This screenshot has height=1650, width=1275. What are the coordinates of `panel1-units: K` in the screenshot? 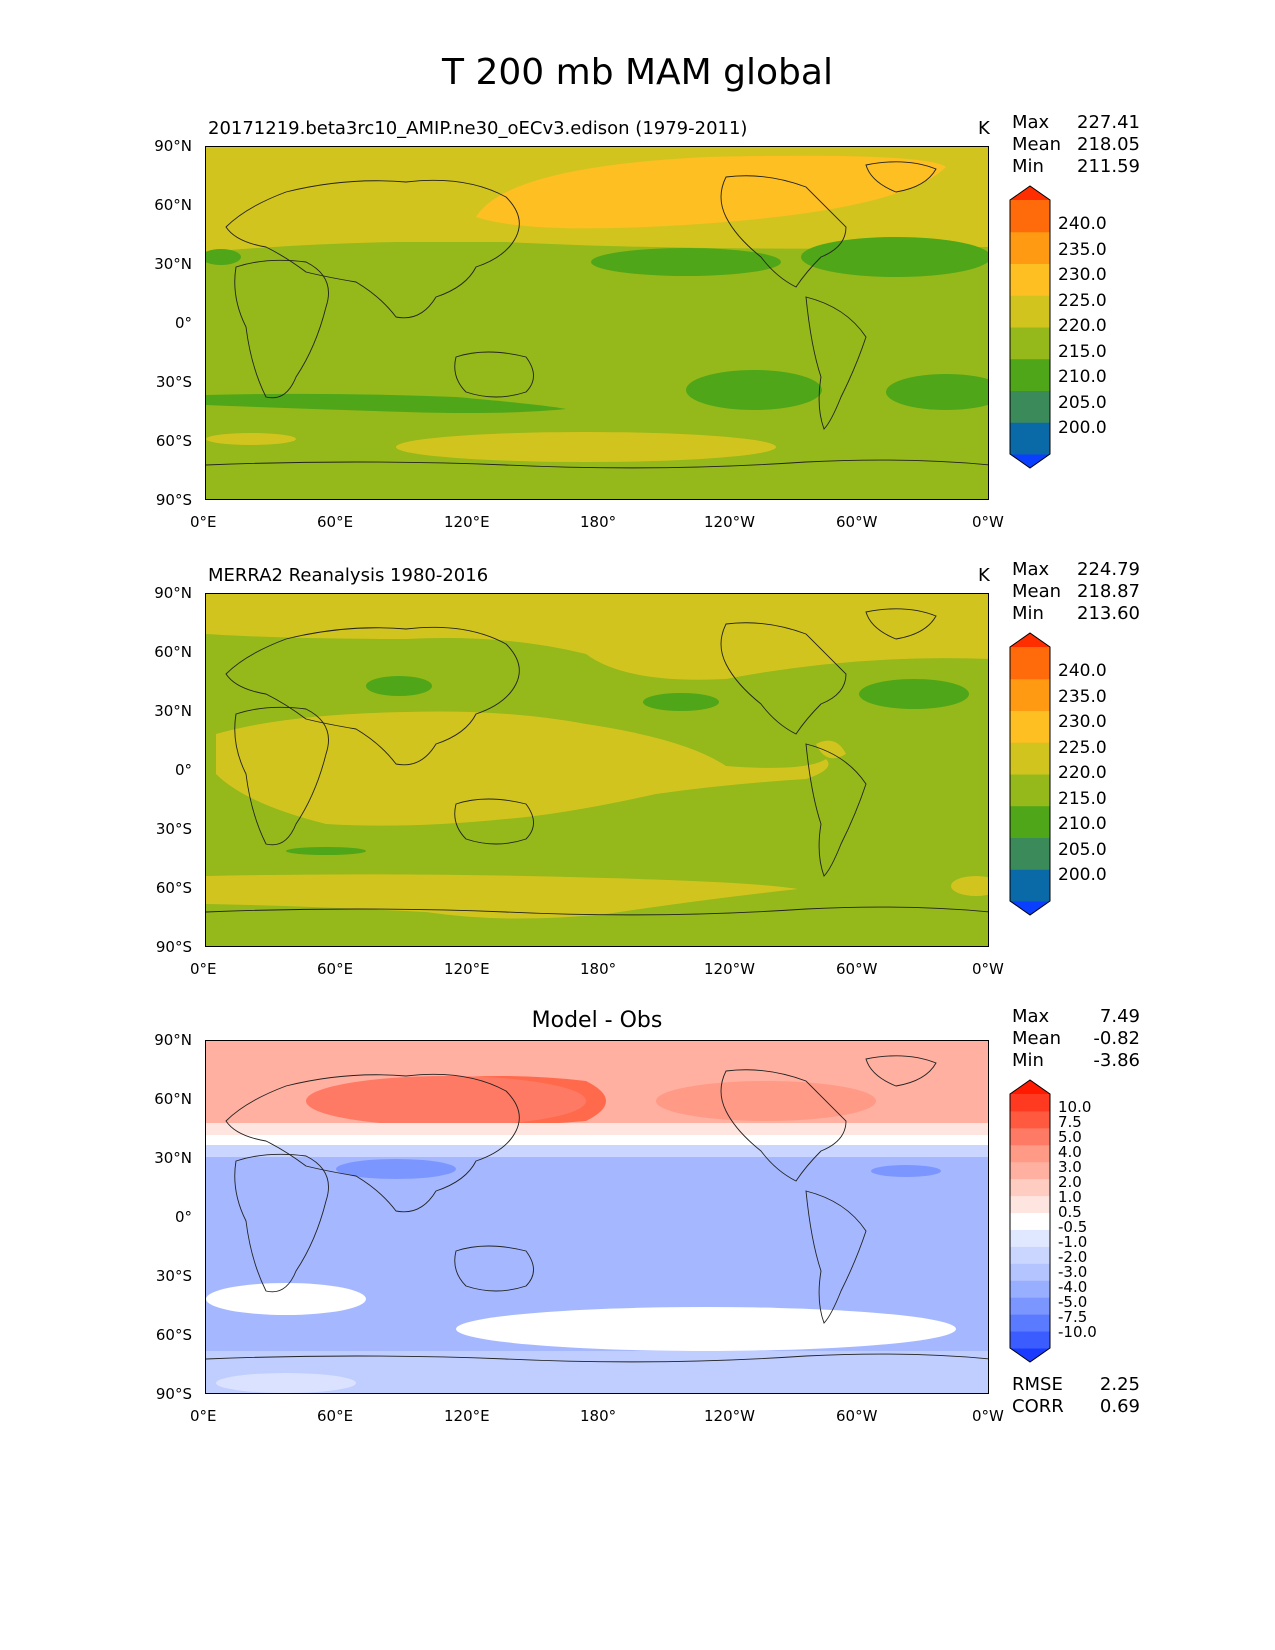 It's located at (984, 128).